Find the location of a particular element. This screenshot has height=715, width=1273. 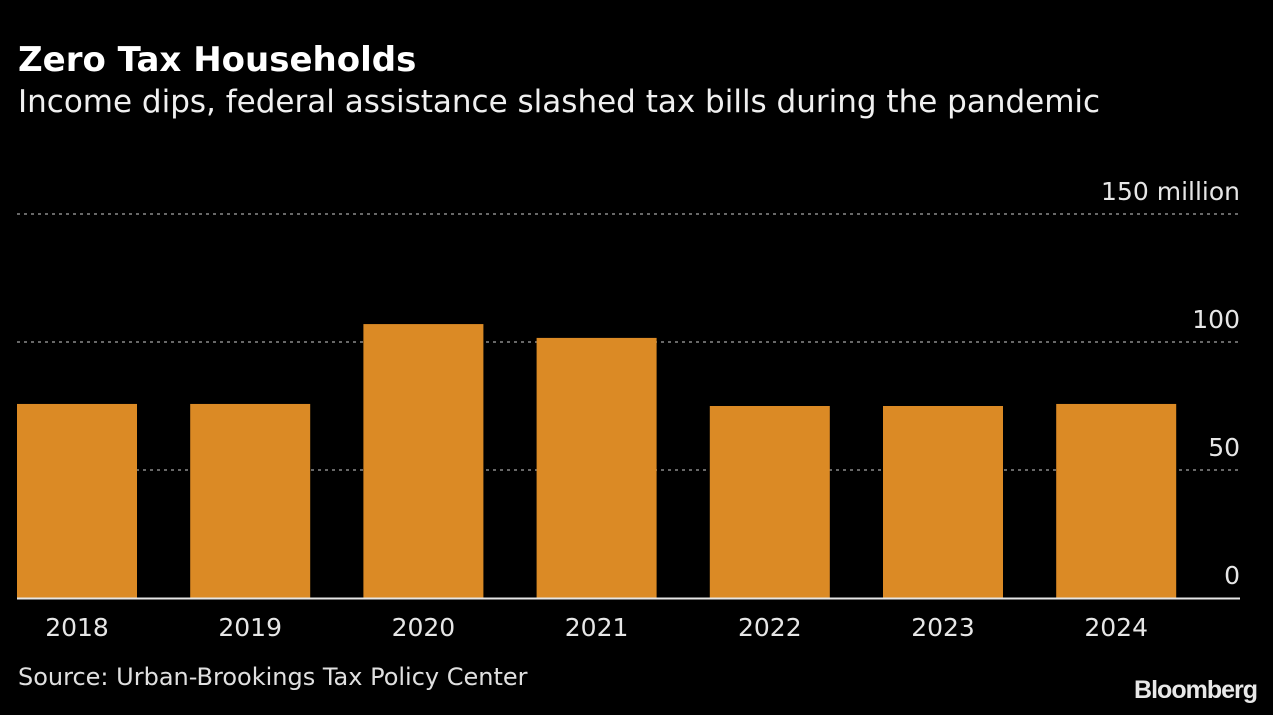

x-tick-label: 2018 is located at coordinates (77, 627).